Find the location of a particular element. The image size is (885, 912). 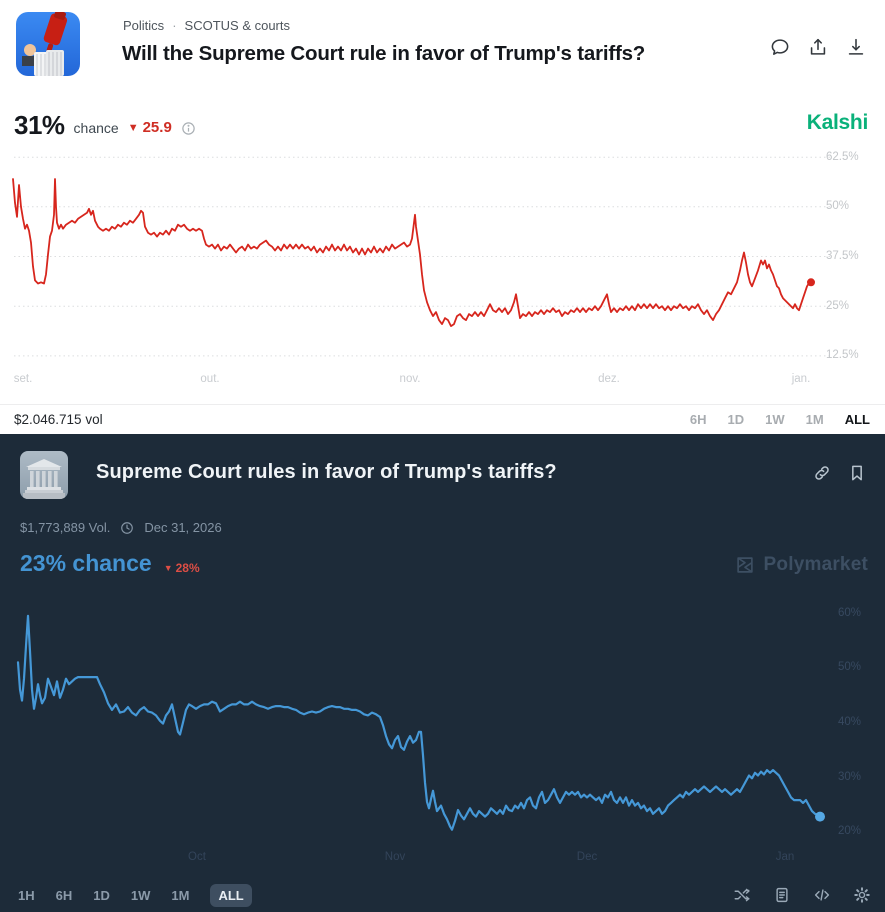

comment-icon is located at coordinates (780, 47).